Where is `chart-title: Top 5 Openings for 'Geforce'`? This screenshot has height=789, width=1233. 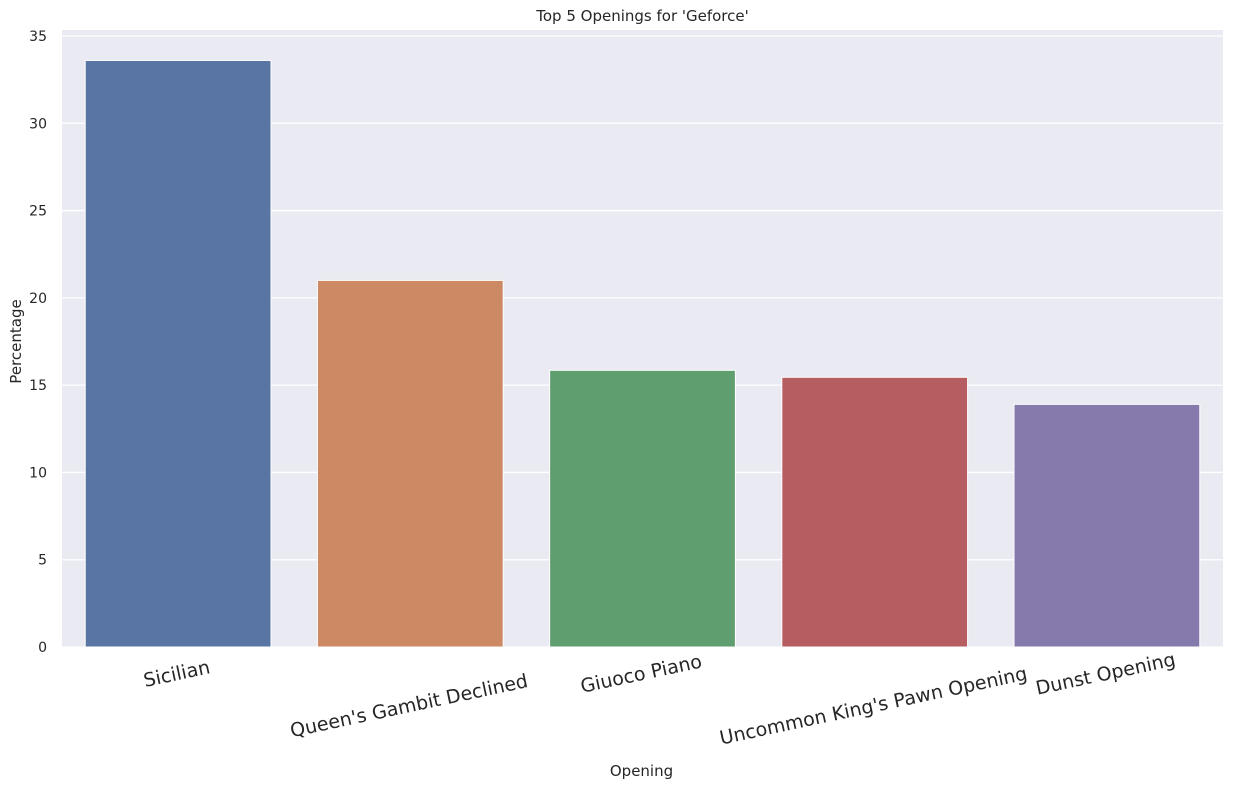 chart-title: Top 5 Openings for 'Geforce' is located at coordinates (642, 16).